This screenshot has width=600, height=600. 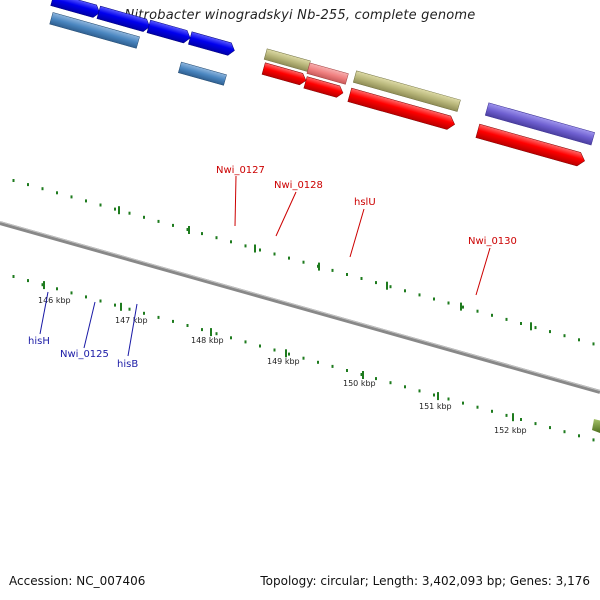 What do you see at coordinates (283, 361) in the screenshot?
I see `kbp-label: 149 kbp` at bounding box center [283, 361].